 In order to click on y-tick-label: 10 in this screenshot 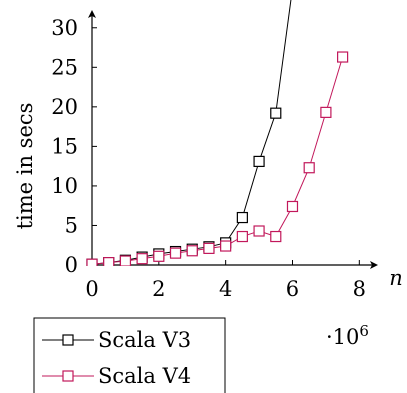, I will do `click(64, 186)`.